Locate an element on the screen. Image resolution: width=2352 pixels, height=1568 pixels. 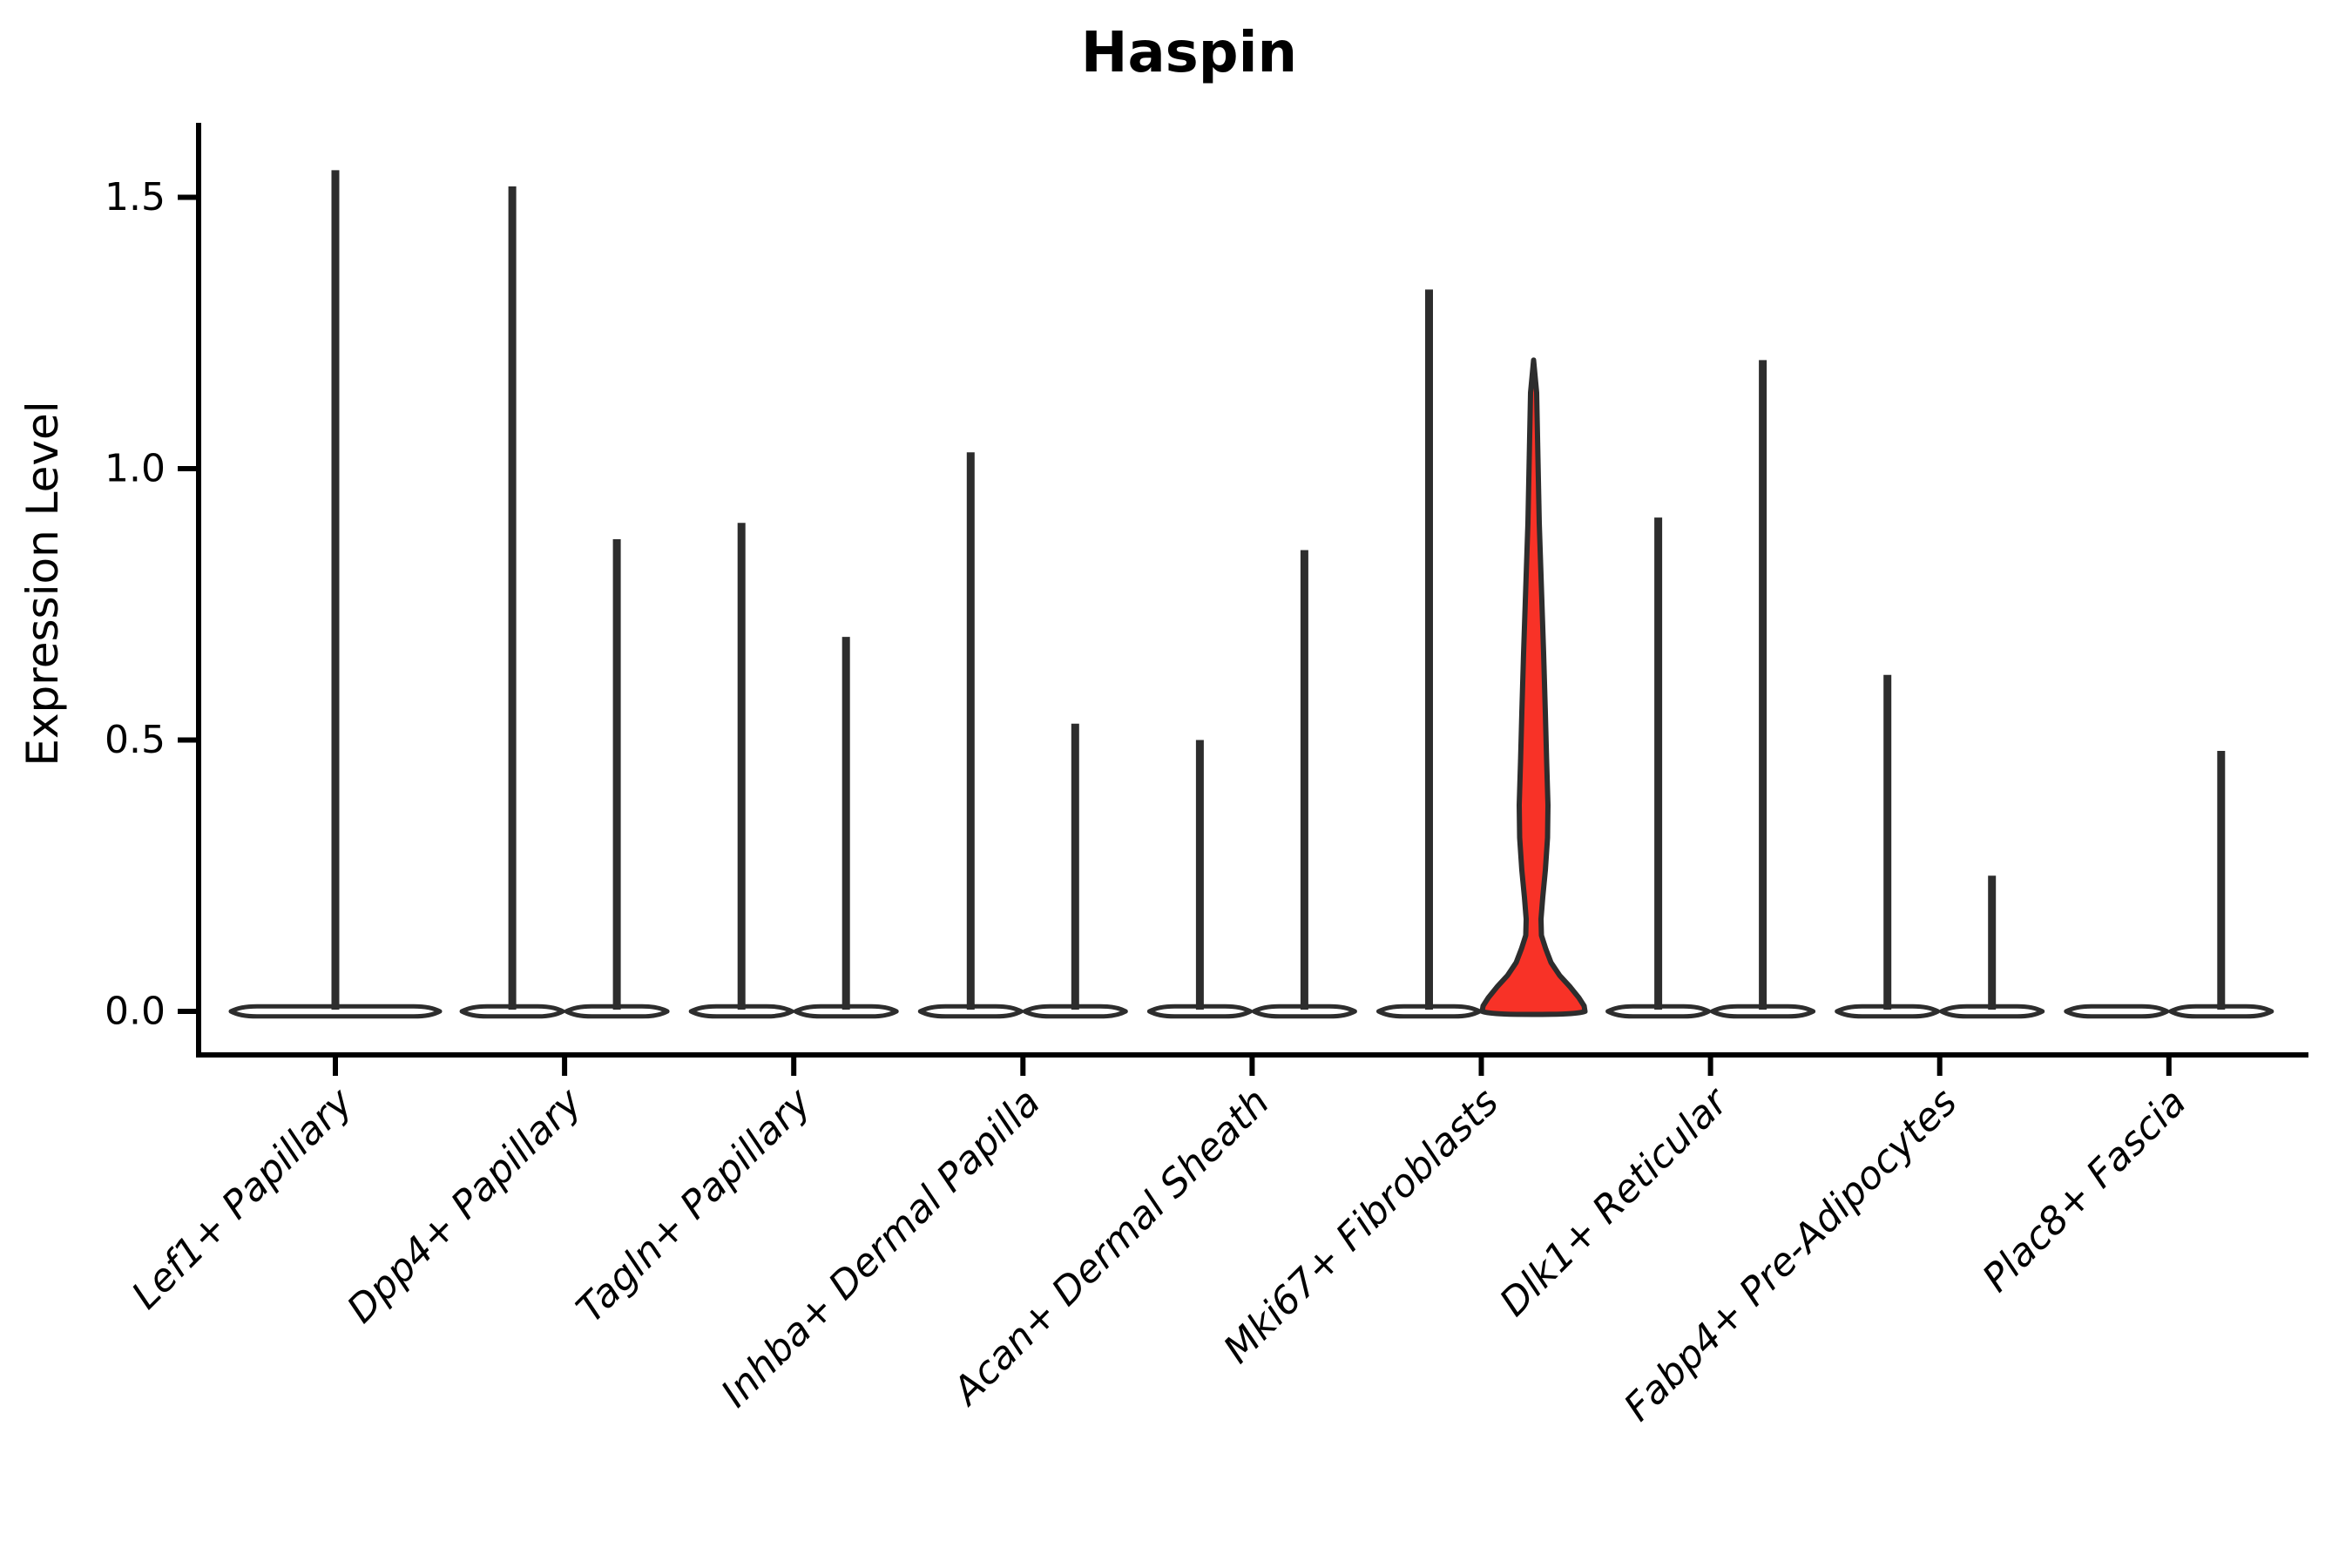
y-tick-label: 0.0 is located at coordinates (135, 1012).